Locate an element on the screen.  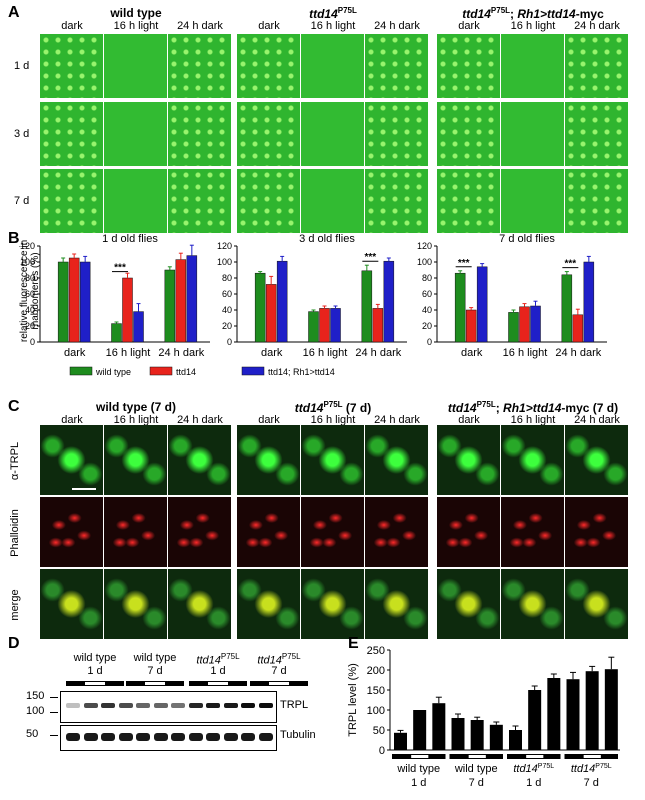
light-condition-bar is located at coordinates (279, 683).